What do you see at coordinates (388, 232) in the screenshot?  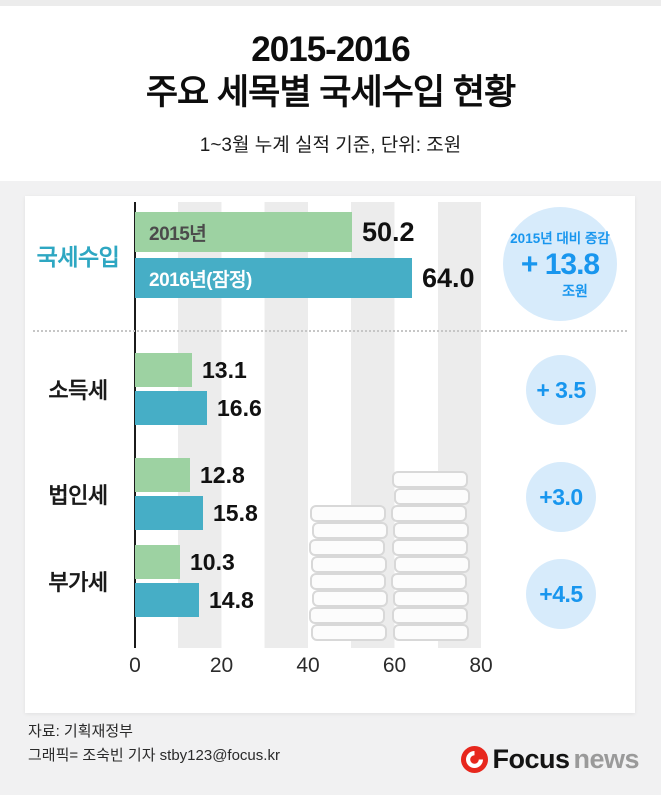 I see `value-label-2015-row0: 50.2` at bounding box center [388, 232].